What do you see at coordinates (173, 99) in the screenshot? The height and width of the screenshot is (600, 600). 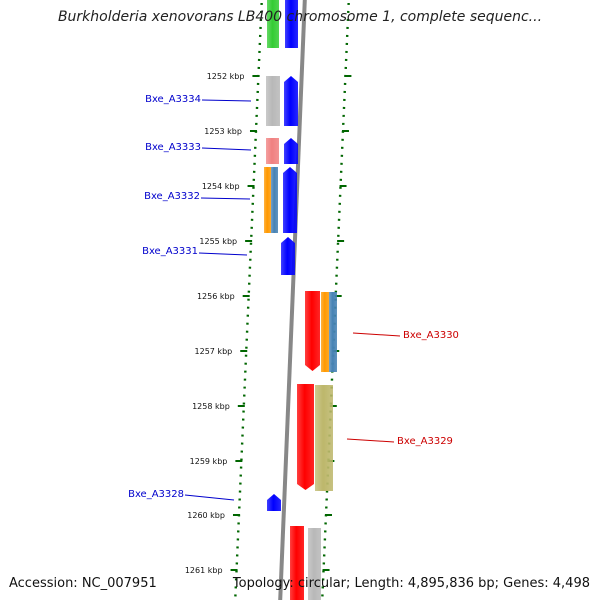 I see `gene-label: Bxe_A3334` at bounding box center [173, 99].